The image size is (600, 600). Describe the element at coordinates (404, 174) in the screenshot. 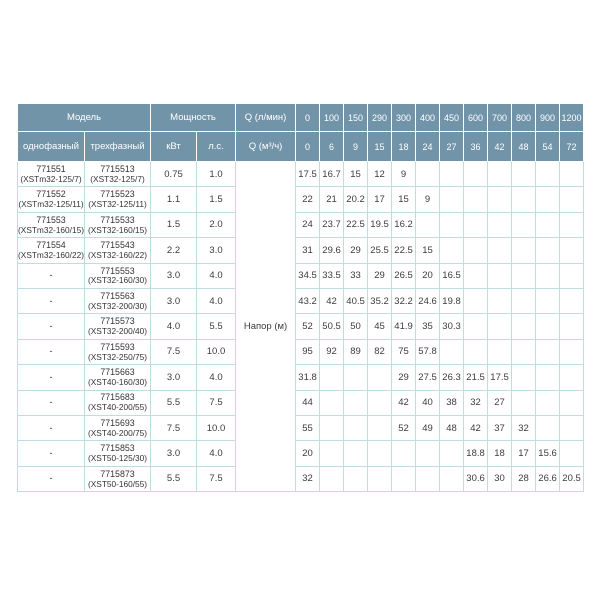

I see `head-value-cell: 9` at that location.